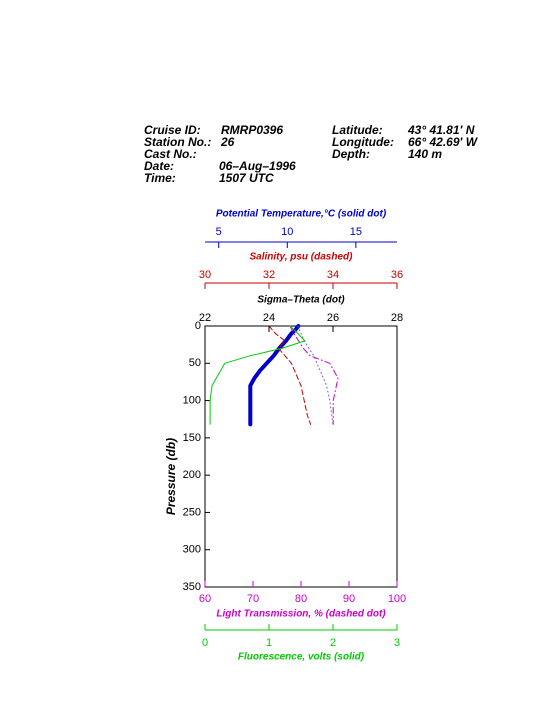  Describe the element at coordinates (205, 275) in the screenshot. I see `x-tick-label: 30` at that location.